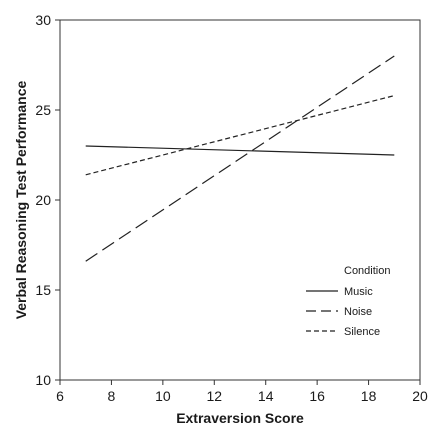  Describe the element at coordinates (362, 332) in the screenshot. I see `legend-label-silence: Silence` at that location.